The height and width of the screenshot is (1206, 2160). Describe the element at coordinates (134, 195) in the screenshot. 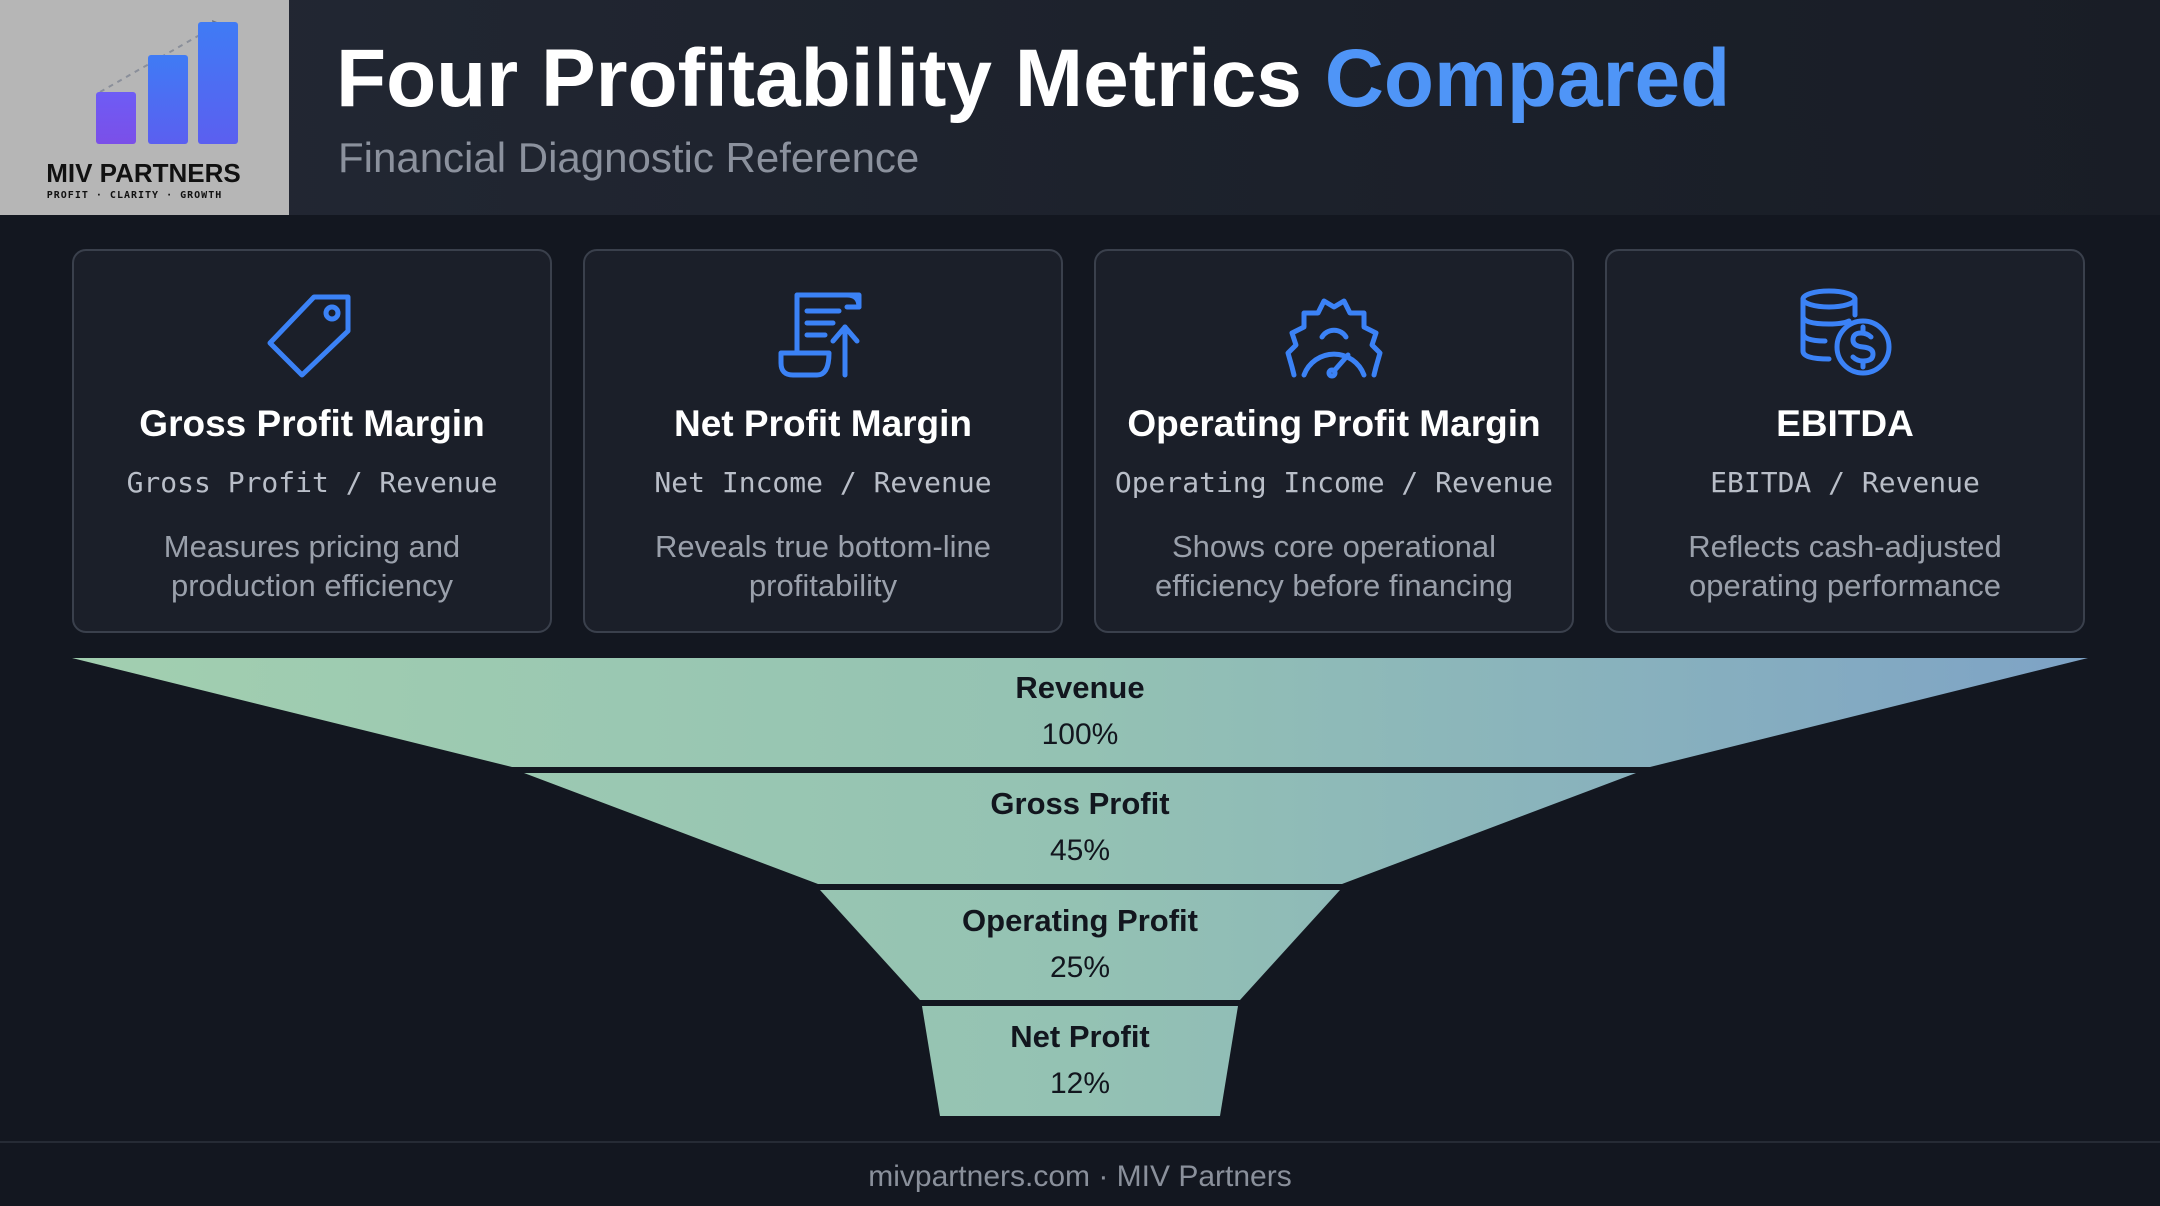

I see `brand-tagline: PROFIT · CLARITY · GROWTH` at that location.